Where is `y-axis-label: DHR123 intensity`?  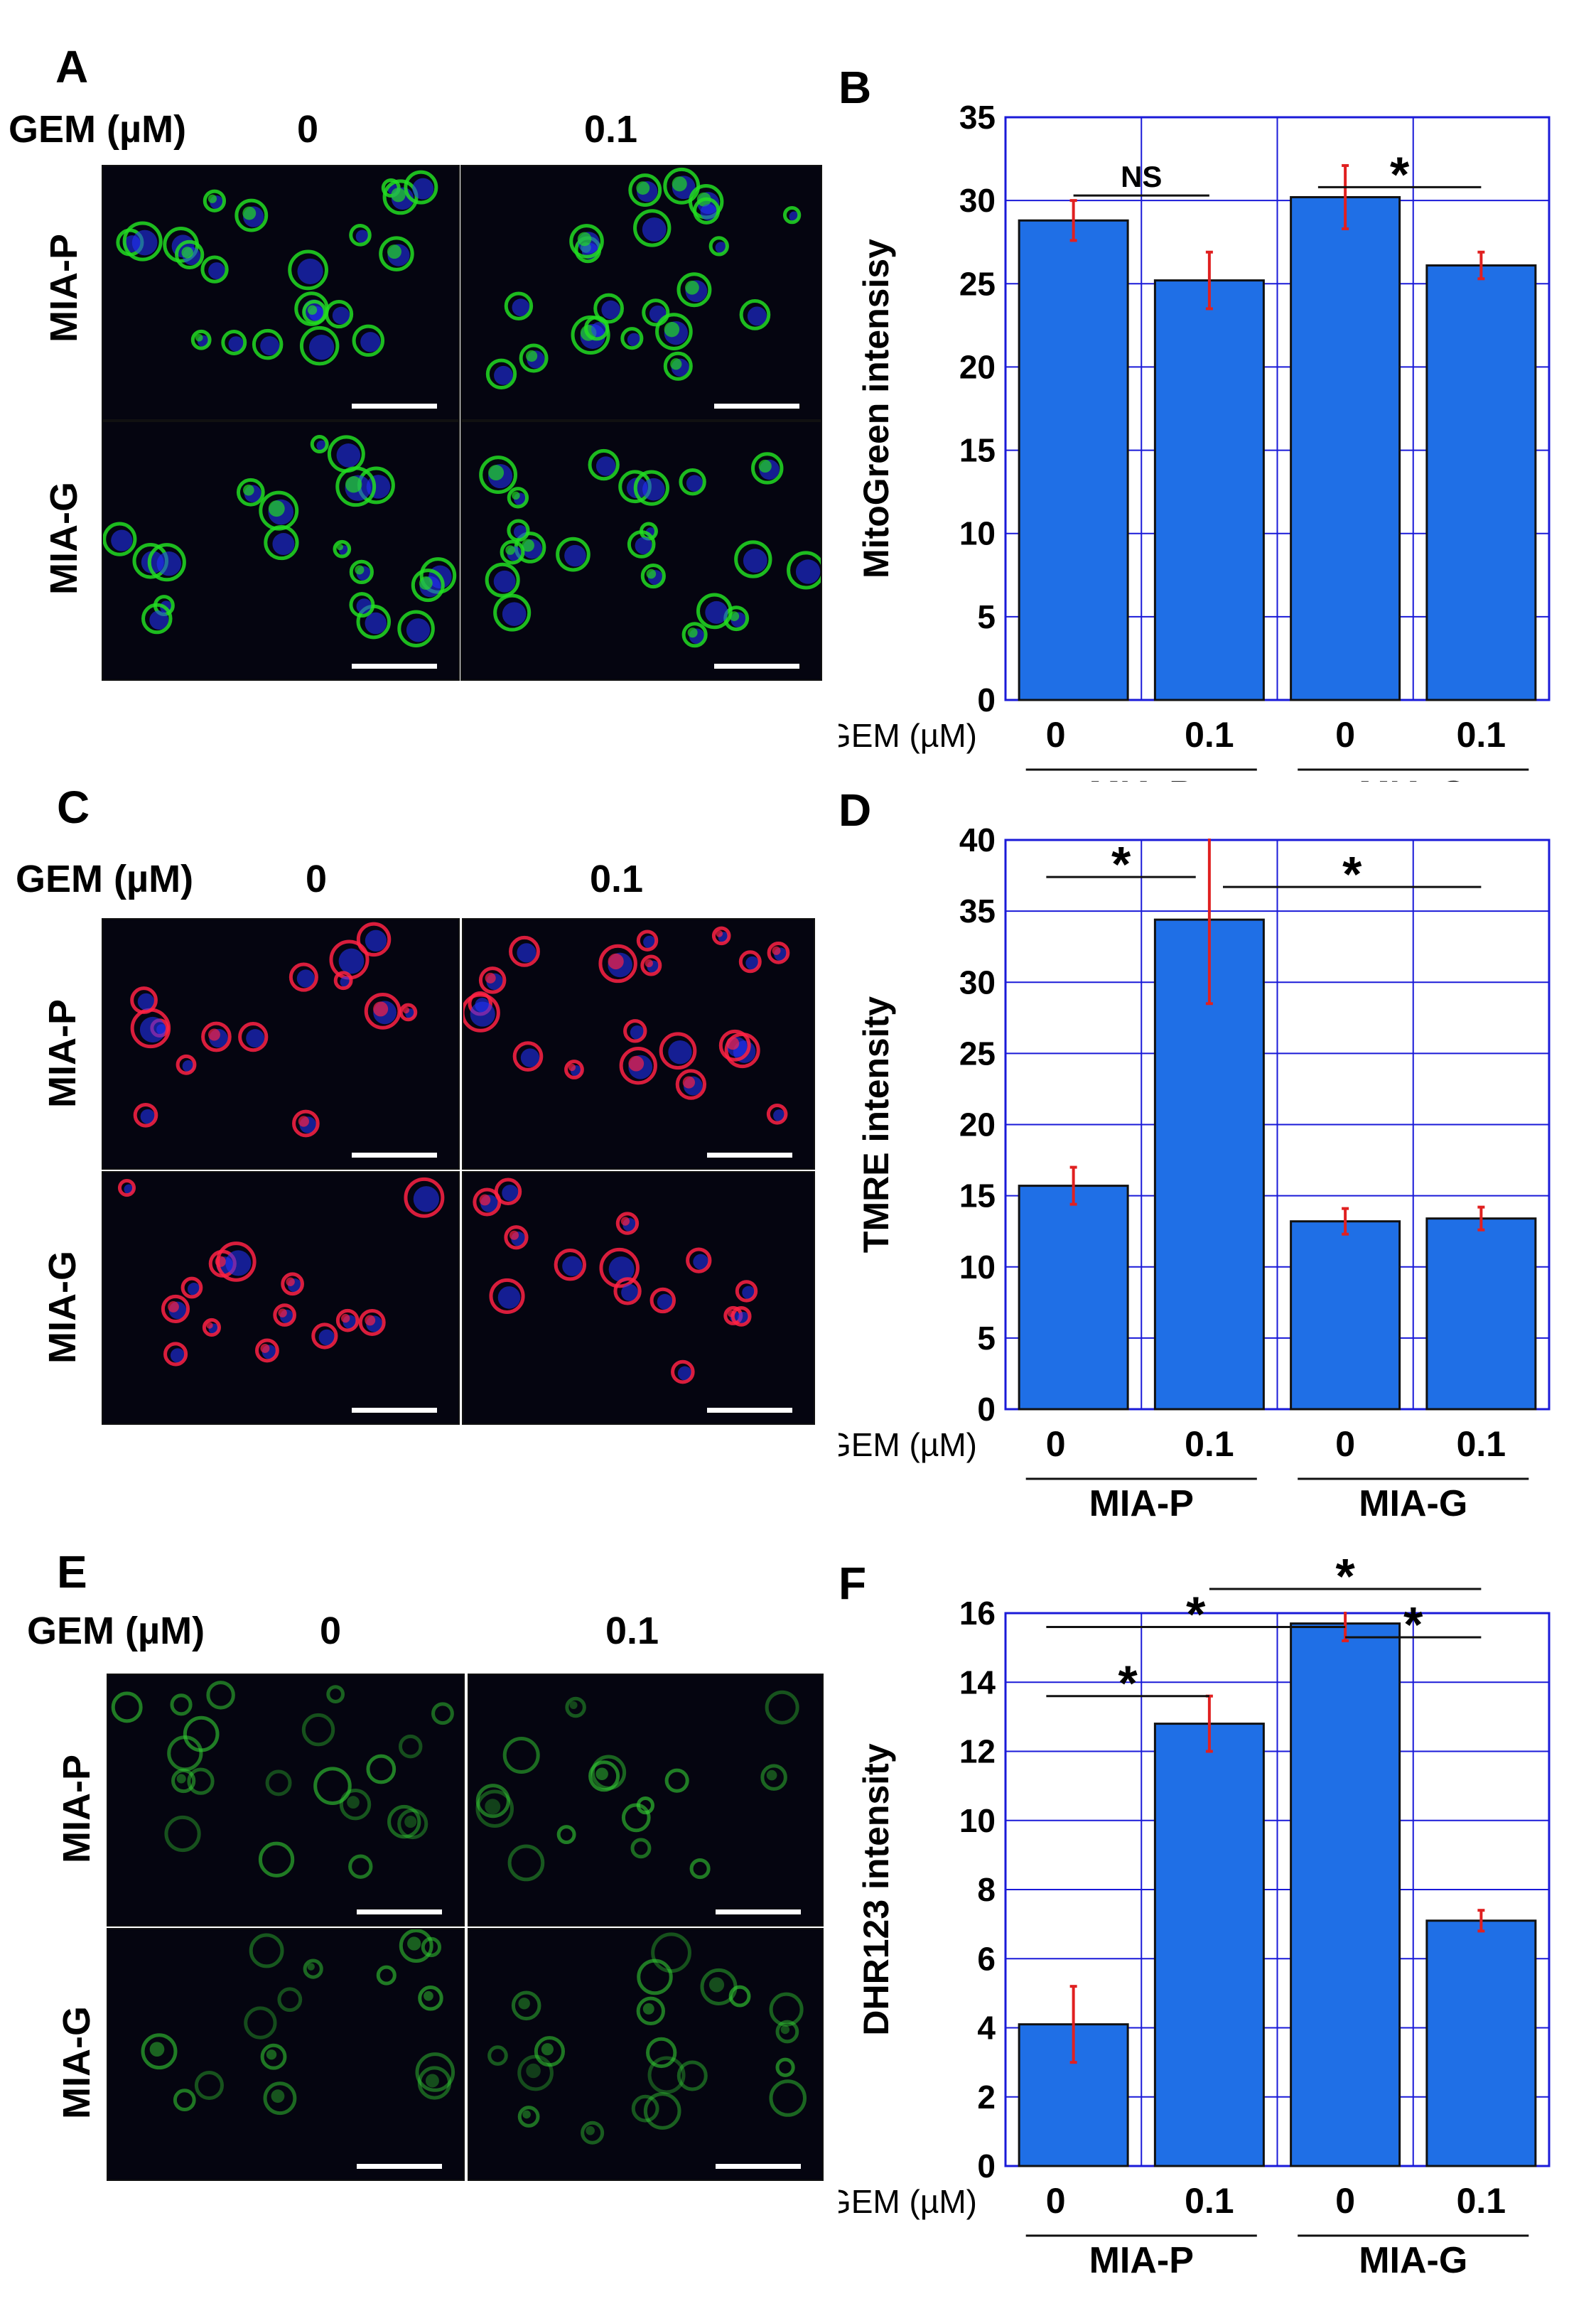
y-axis-label: DHR123 intensity is located at coordinates (876, 1889).